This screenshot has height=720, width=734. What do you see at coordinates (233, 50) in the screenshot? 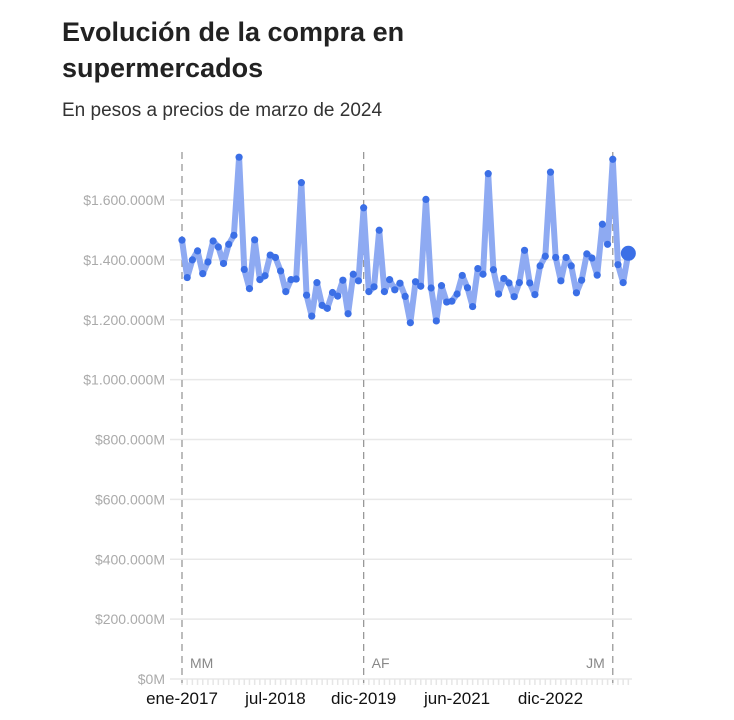
I see `chart-title: Evolución de la compra en supermercados` at bounding box center [233, 50].